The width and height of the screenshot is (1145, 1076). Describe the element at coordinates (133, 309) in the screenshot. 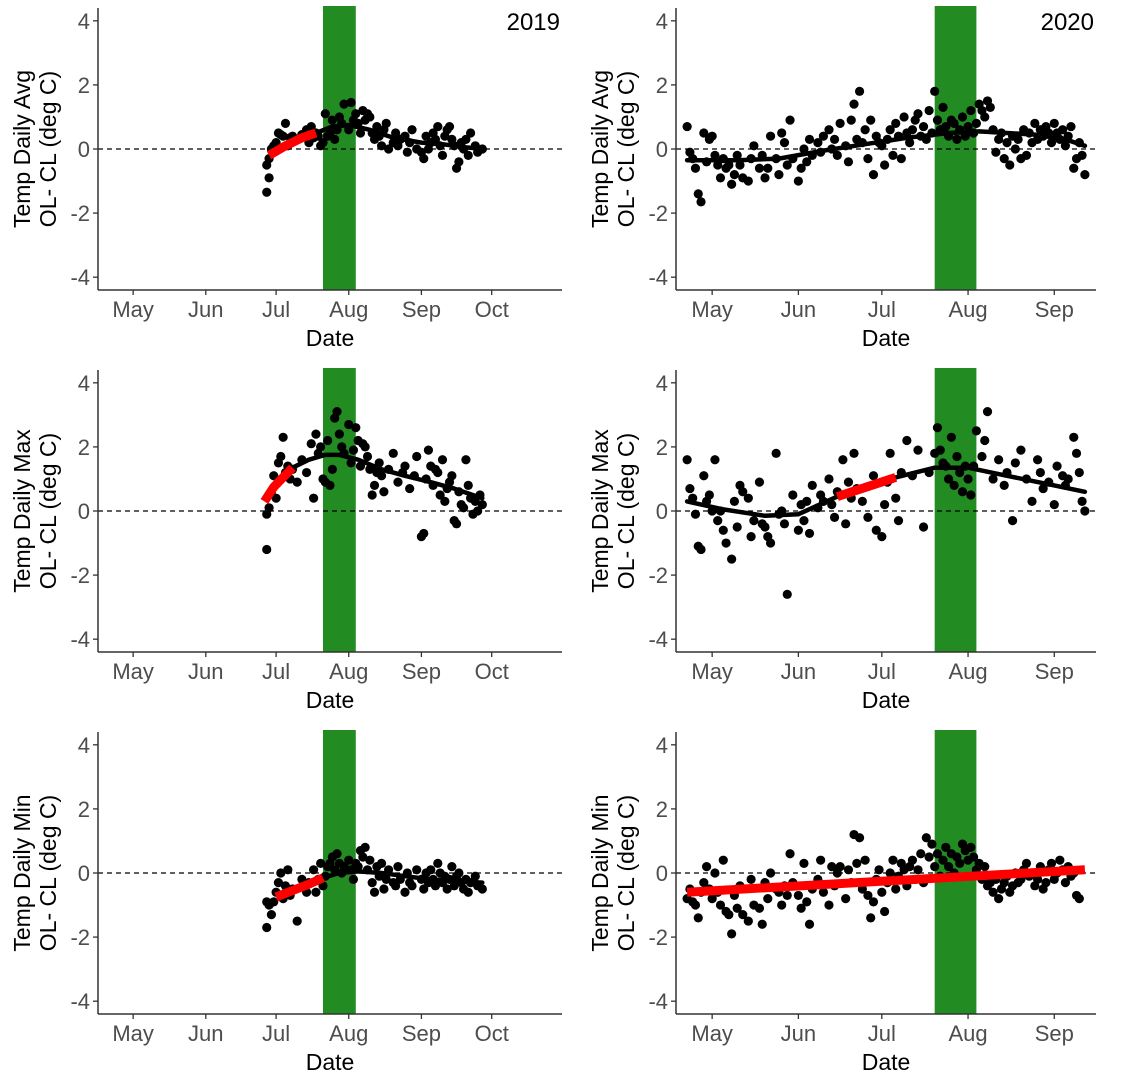

I see `x-tick-label: May` at that location.